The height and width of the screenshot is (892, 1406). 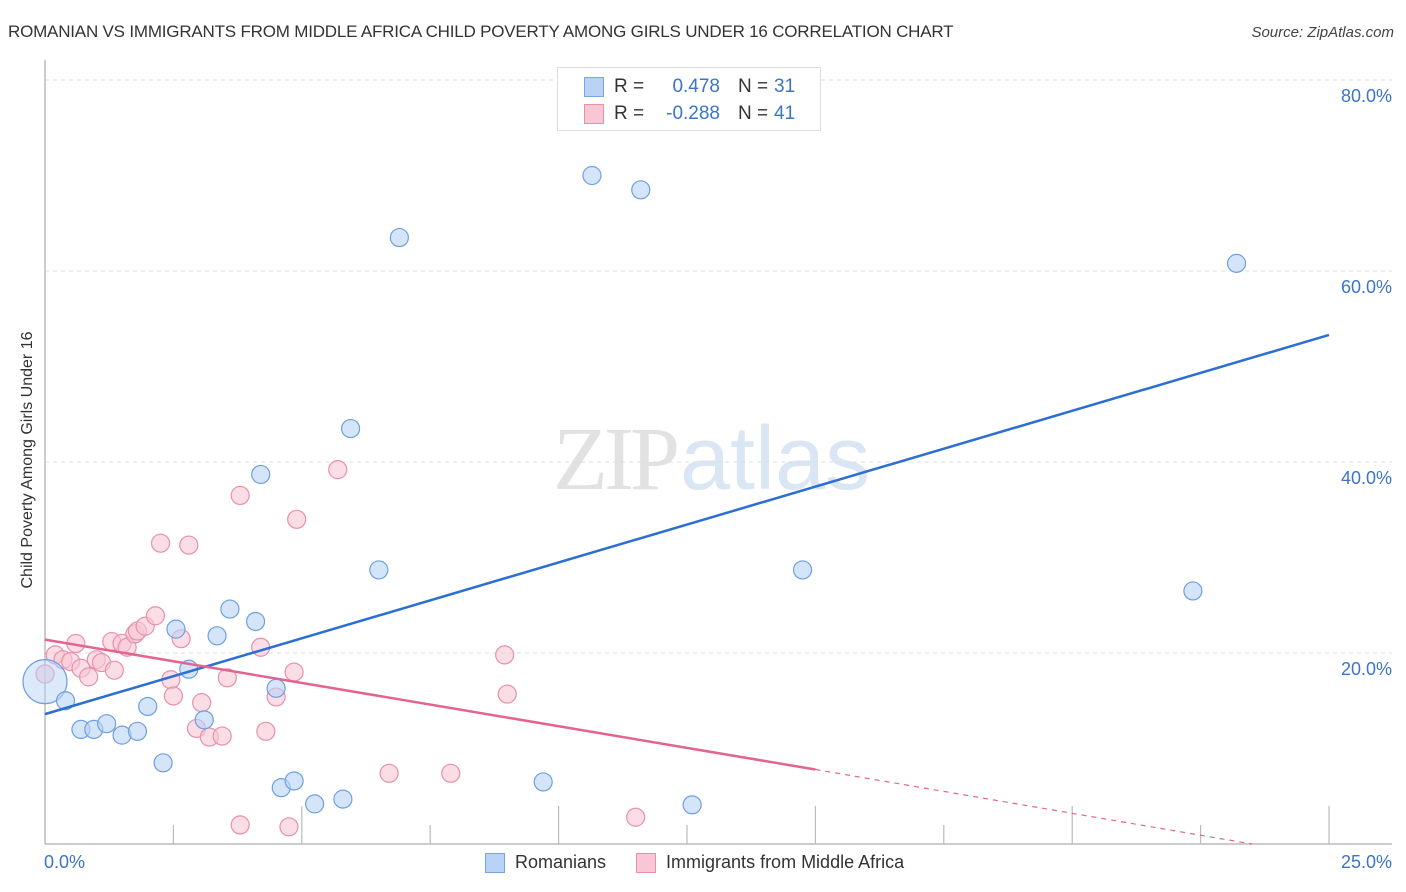 I want to click on y-tick-60: 60.0%, so click(x=1366, y=287).